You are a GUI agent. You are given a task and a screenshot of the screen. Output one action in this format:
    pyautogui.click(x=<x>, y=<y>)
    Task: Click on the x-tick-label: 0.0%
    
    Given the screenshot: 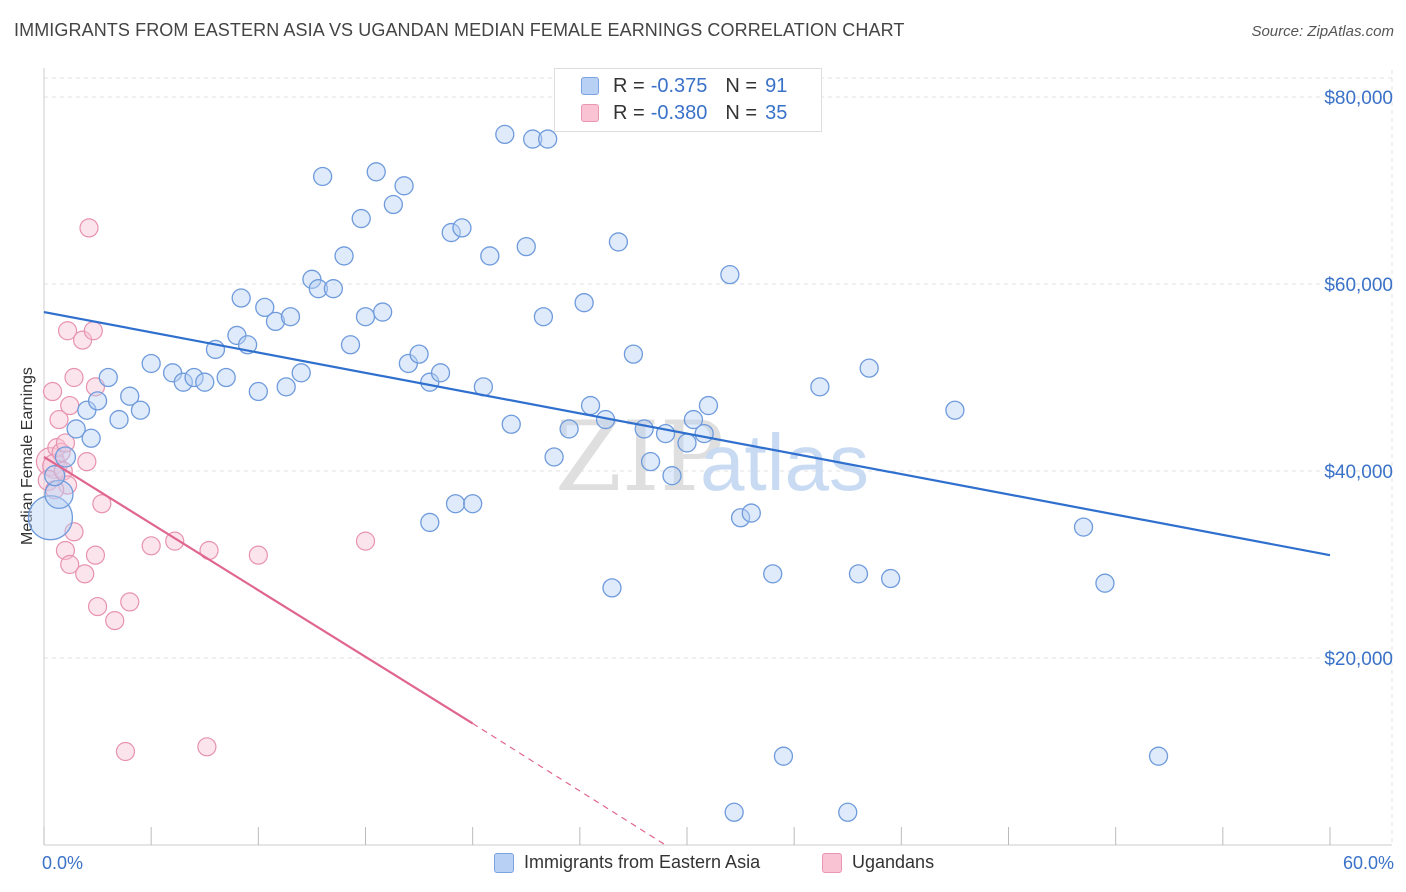 What is the action you would take?
    pyautogui.click(x=62, y=863)
    